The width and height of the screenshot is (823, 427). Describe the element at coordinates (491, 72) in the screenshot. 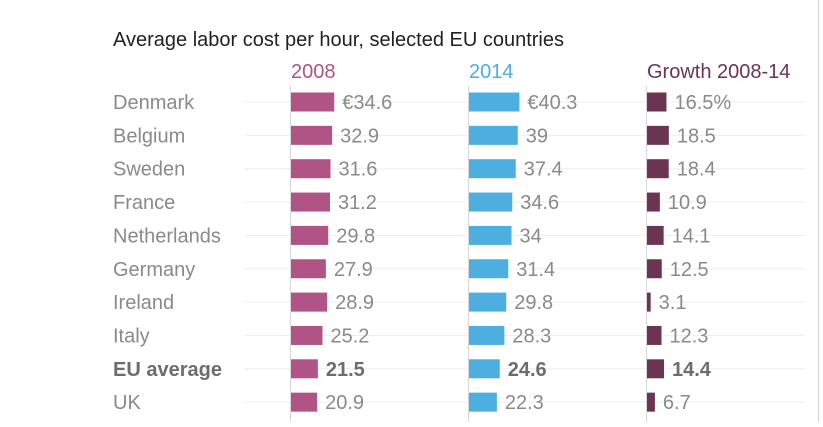

I see `series-header-1: 2014` at that location.